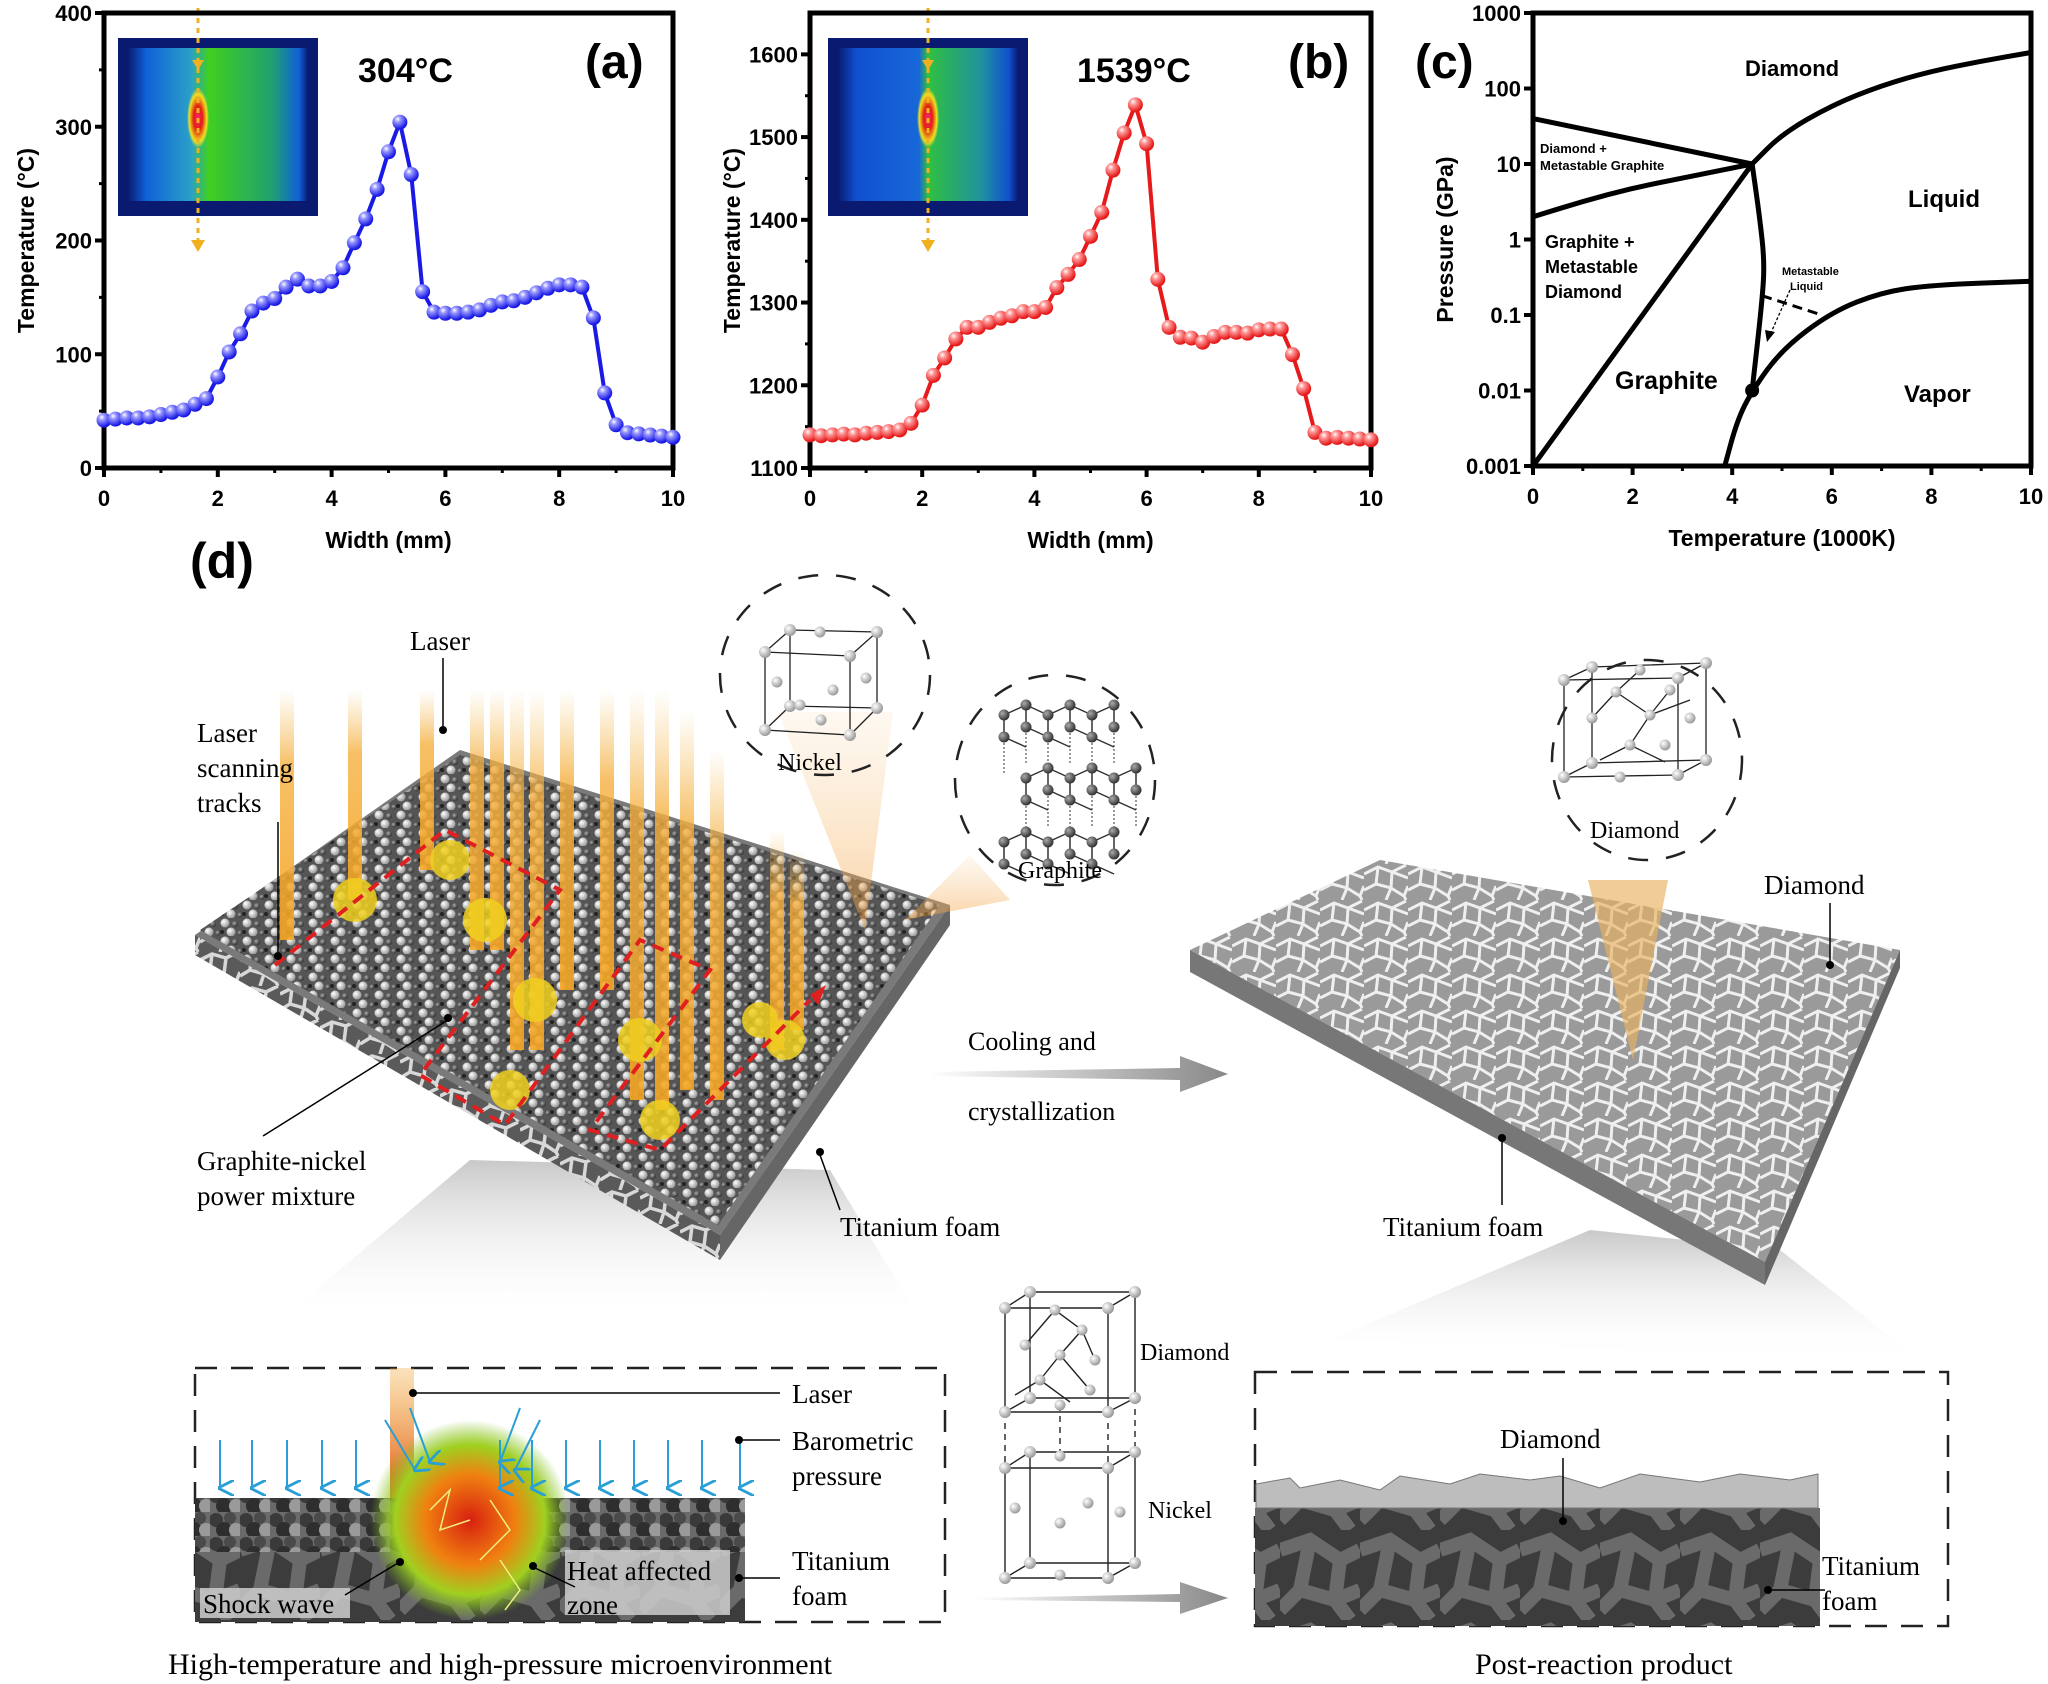  Describe the element at coordinates (1463, 1227) in the screenshot. I see `label-titanium-foam-right: Titanium foam` at that location.